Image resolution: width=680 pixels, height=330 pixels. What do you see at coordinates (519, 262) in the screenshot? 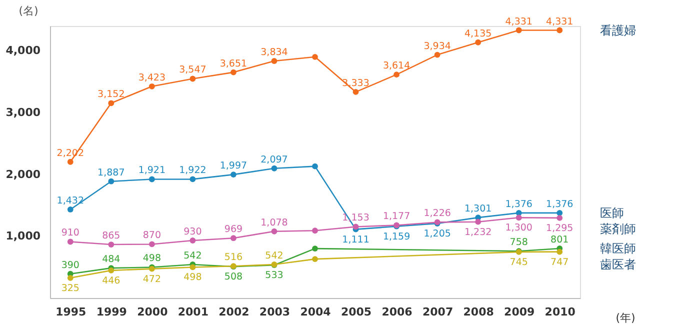
I see `data-label: 745` at bounding box center [519, 262].